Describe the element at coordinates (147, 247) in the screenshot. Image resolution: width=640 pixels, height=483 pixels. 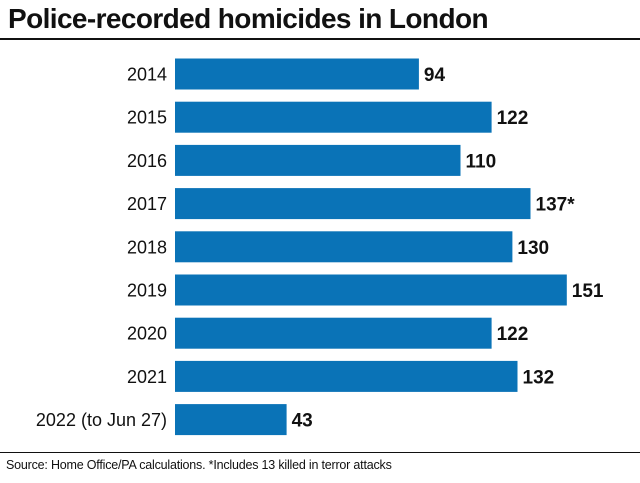
I see `category-label-4: 2018` at that location.